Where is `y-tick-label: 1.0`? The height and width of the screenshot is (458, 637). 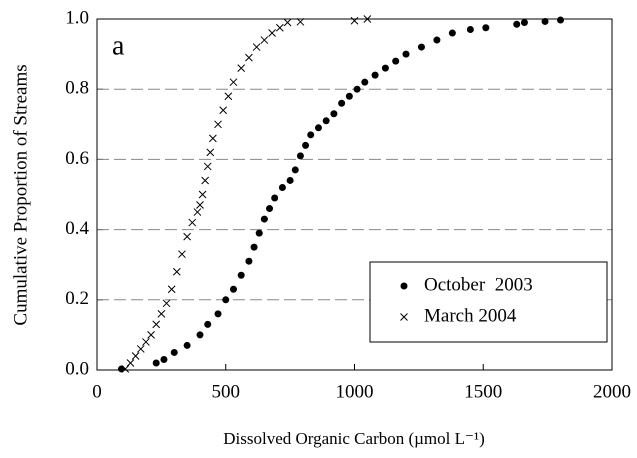
y-tick-label: 1.0 is located at coordinates (77, 17).